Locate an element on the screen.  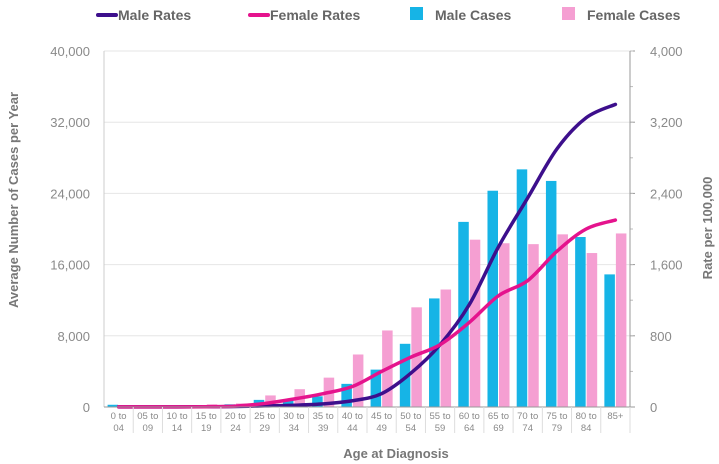
y-tick-label: 24,000 is located at coordinates (70, 193).